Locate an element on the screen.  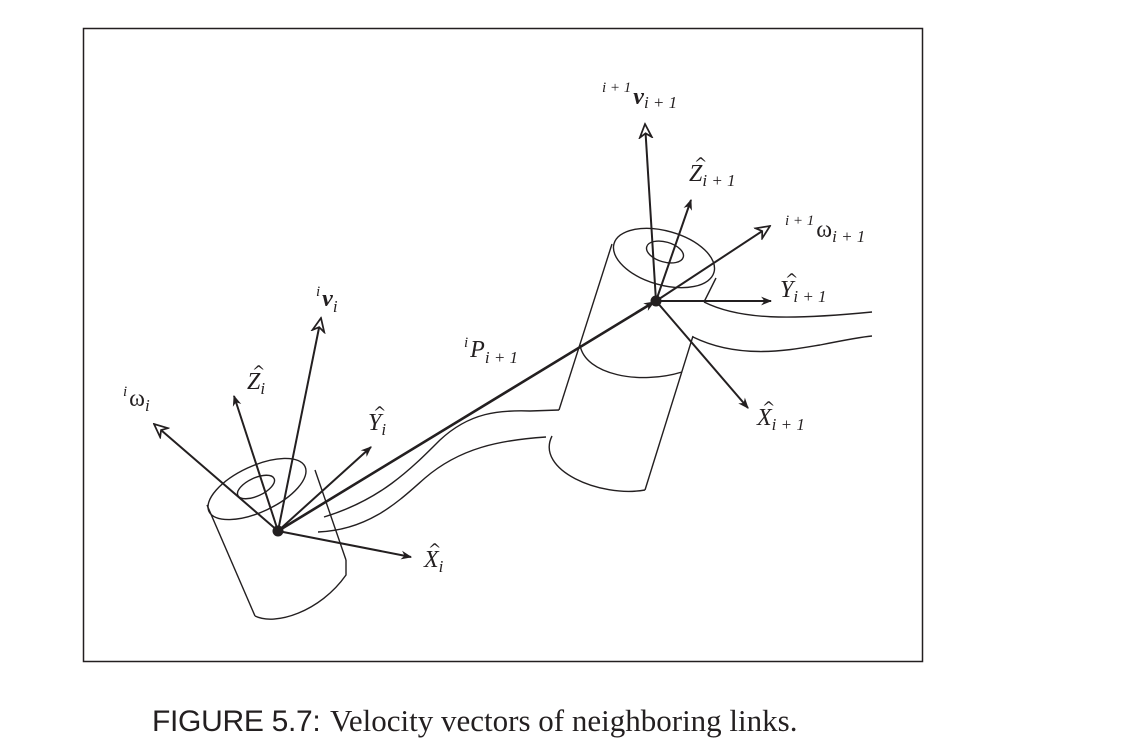
origin-i-plus-1-dot is located at coordinates (656, 301).